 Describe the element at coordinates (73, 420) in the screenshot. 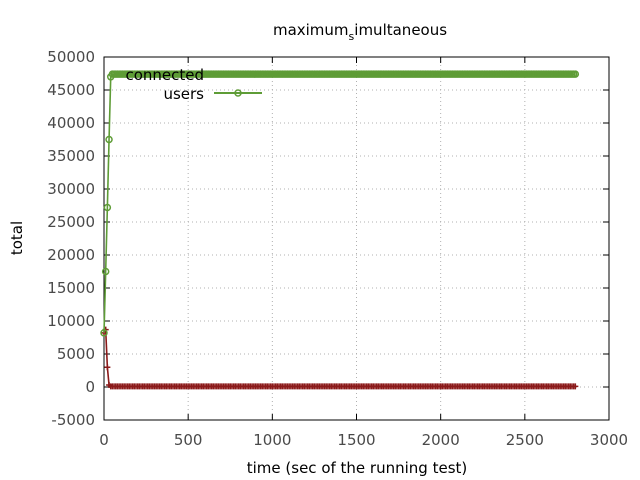

I see `y-tick-label: -5000` at that location.